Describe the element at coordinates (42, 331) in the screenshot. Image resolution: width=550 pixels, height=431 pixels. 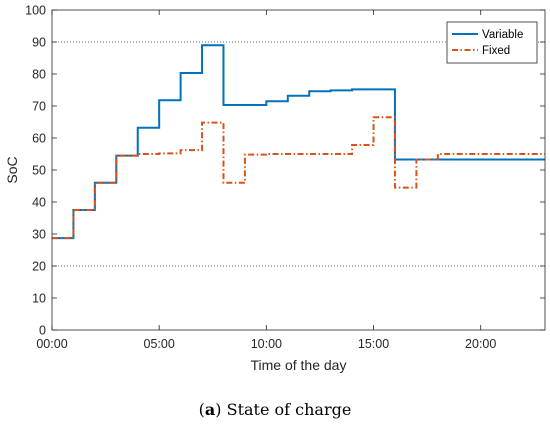
I see `y-tick-label: 0` at that location.